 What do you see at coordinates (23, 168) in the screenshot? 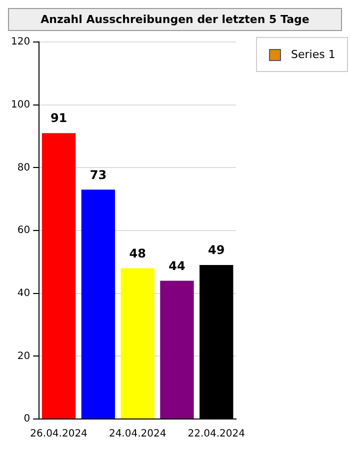
I see `y-tick-label: 80` at bounding box center [23, 168].